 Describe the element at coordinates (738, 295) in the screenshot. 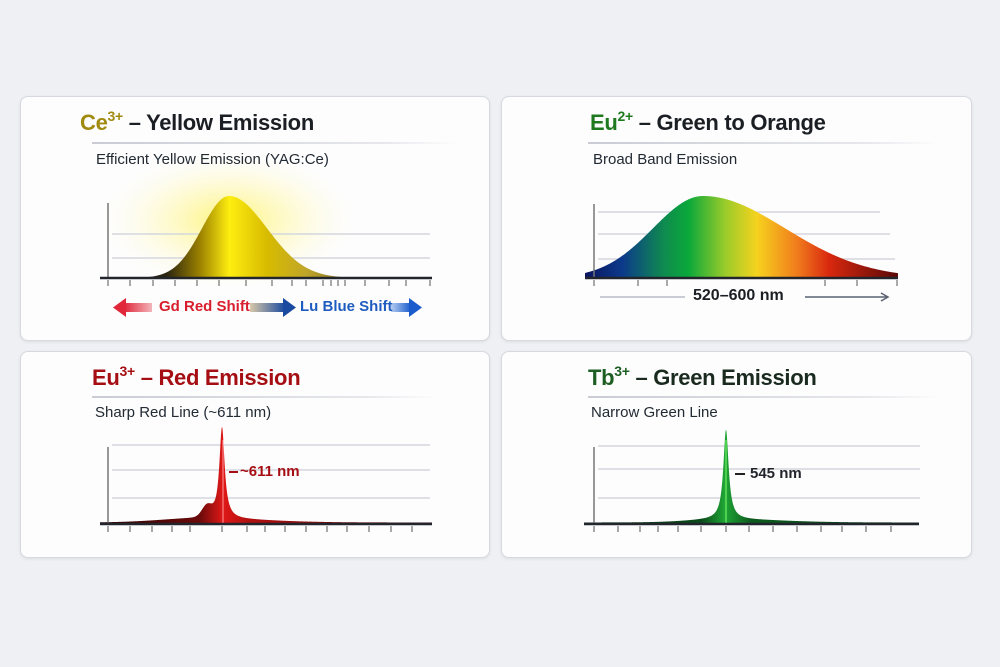

I see `eu2-range-label: 520–600 nm` at that location.